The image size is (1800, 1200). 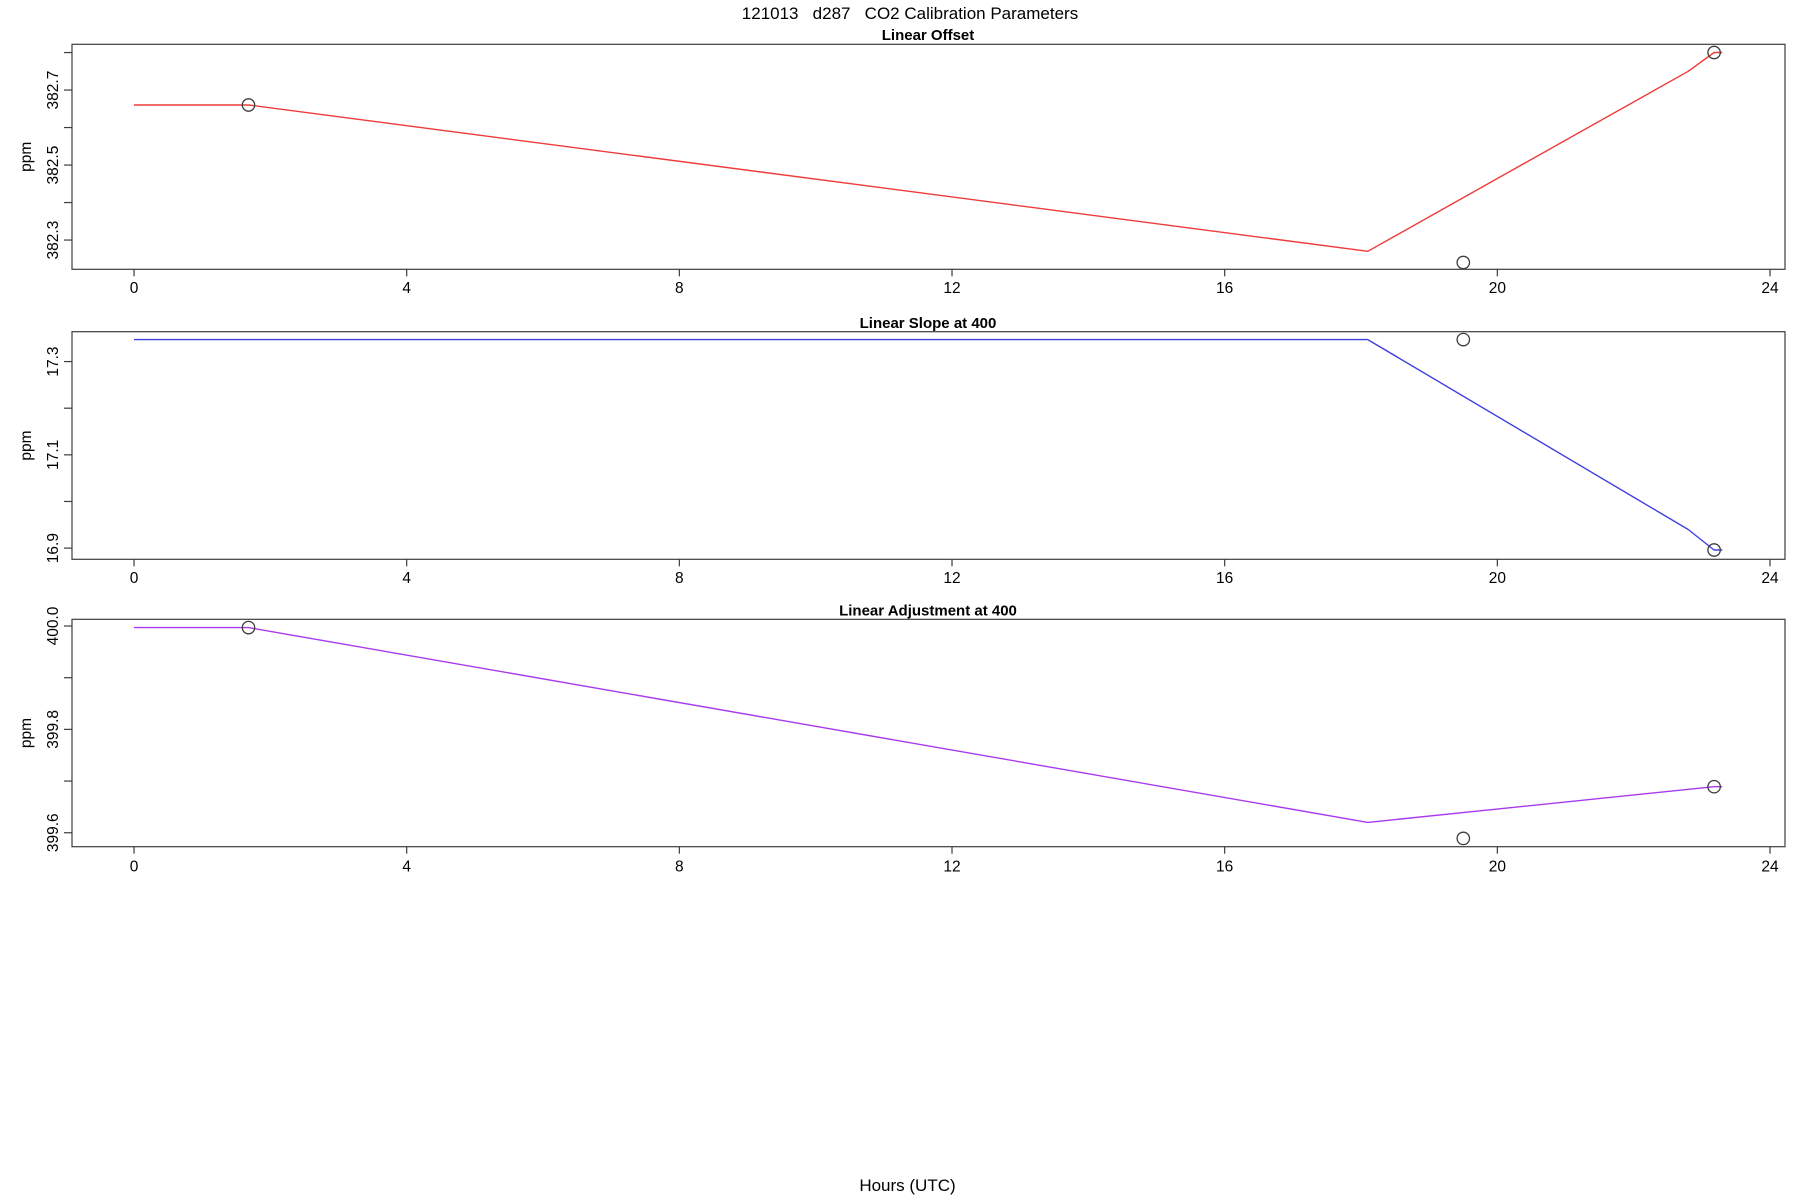 What do you see at coordinates (53, 455) in the screenshot?
I see `y-tick-label: 17.1` at bounding box center [53, 455].